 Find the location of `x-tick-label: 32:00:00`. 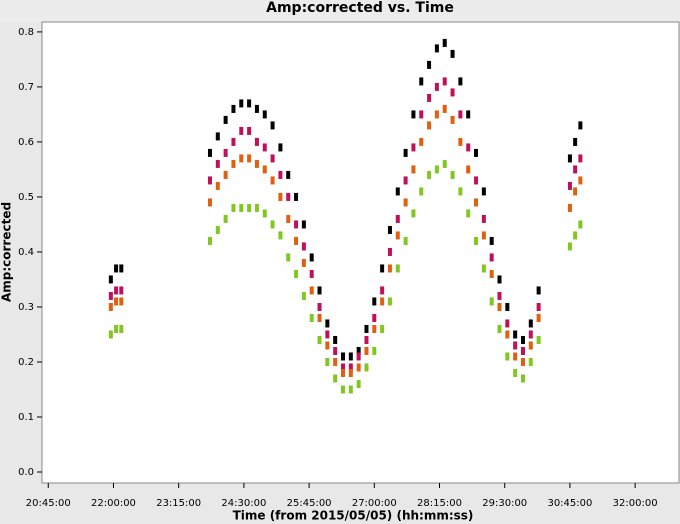

x-tick-label: 32:00:00 is located at coordinates (635, 503).